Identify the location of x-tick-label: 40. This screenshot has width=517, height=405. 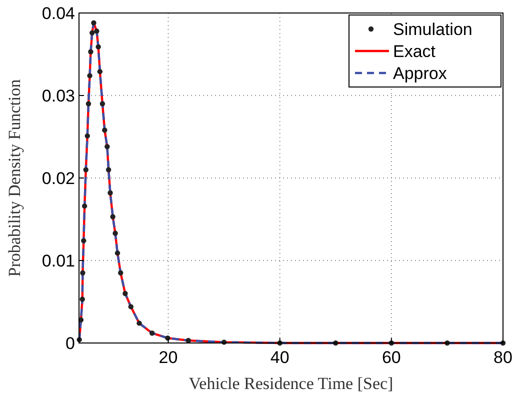
(280, 357).